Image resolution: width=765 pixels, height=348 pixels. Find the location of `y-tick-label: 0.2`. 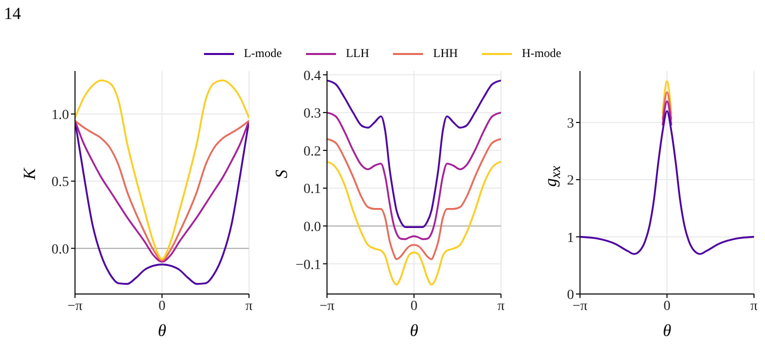

y-tick-label: 0.2 is located at coordinates (312, 152).